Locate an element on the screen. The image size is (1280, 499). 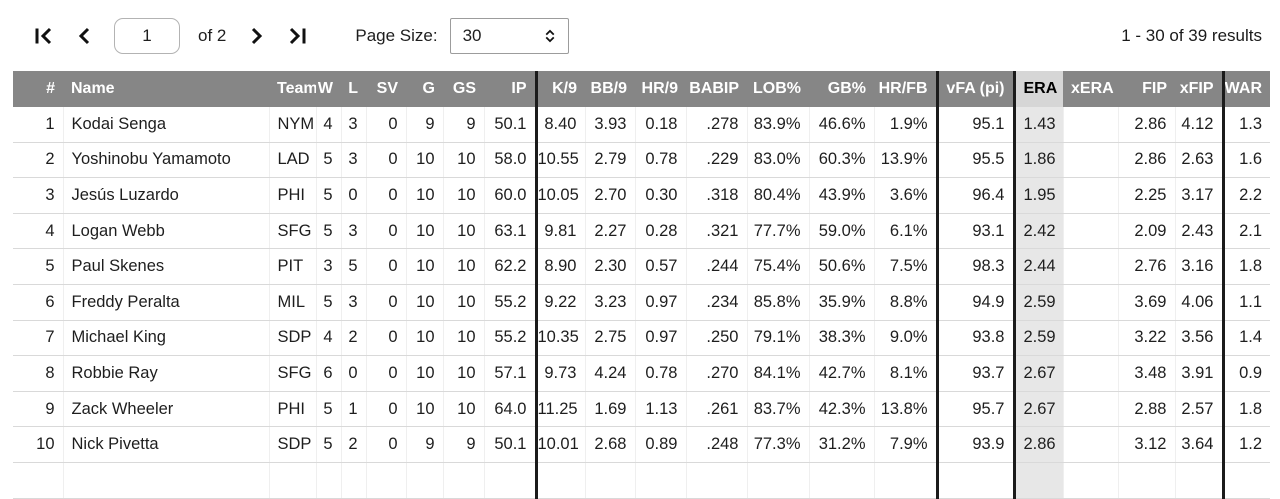
cell-xfip: 3.91 is located at coordinates (1200, 373).